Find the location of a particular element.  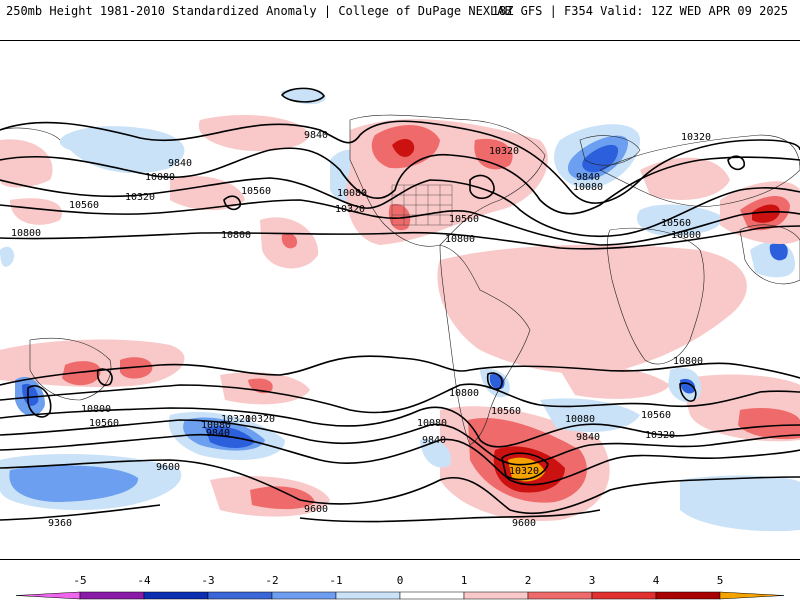

negative-anomaly-strong is located at coordinates (30, 394).